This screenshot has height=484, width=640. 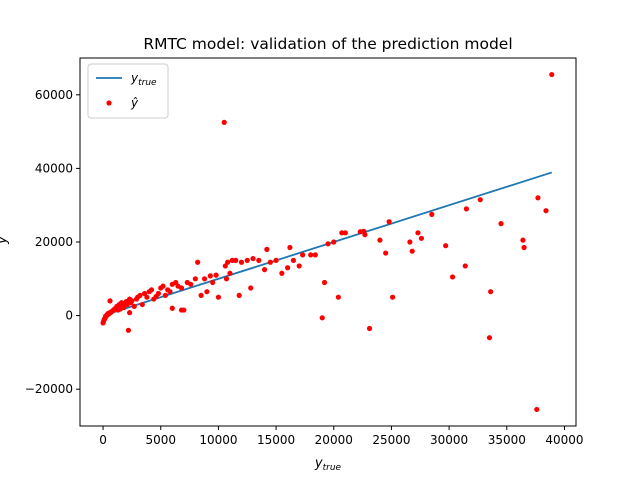 I want to click on x-tick-label: 30000, so click(x=449, y=440).